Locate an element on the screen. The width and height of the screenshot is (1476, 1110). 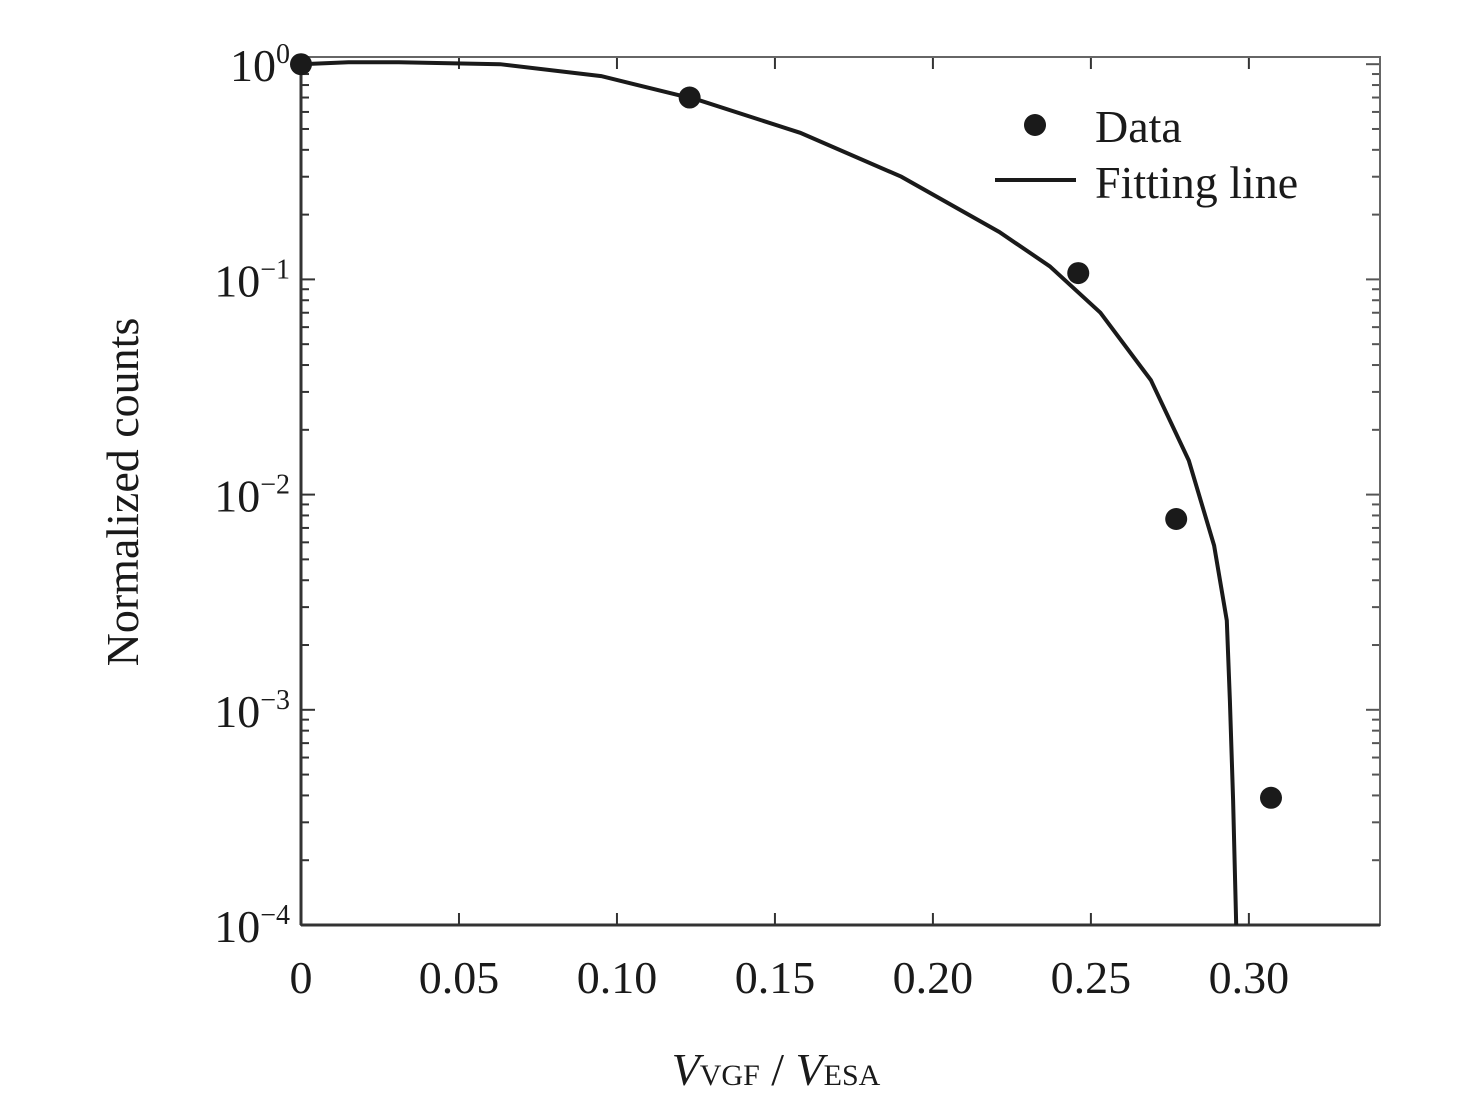
y-tick-exponent: −2 is located at coordinates (275, 485).